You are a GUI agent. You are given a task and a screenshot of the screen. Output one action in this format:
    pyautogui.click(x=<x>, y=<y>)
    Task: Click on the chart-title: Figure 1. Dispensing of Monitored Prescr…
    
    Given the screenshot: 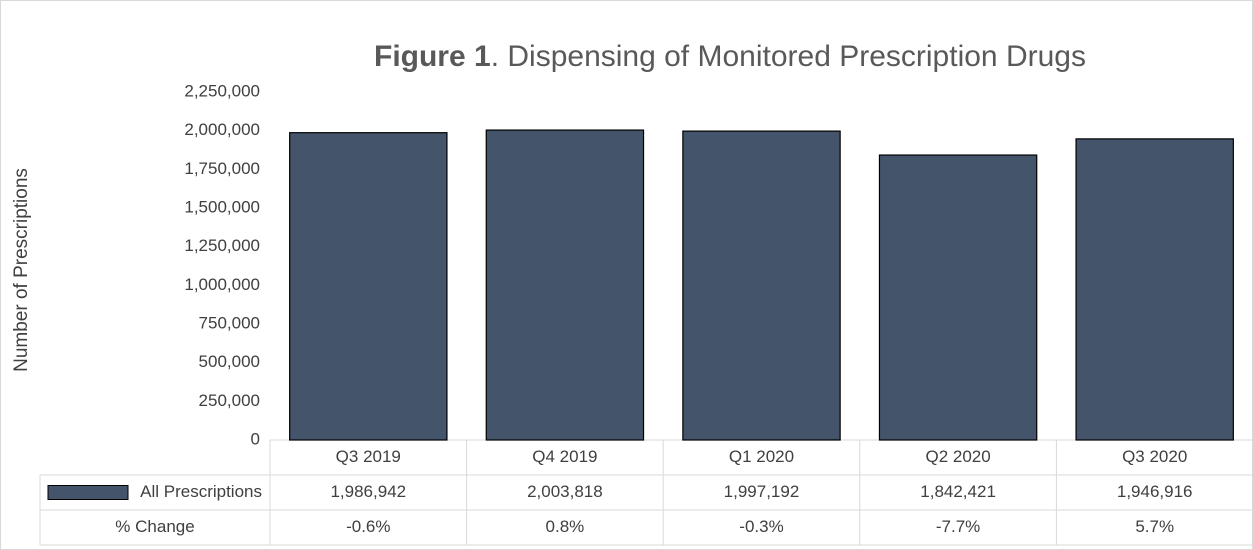 What is the action you would take?
    pyautogui.click(x=730, y=56)
    